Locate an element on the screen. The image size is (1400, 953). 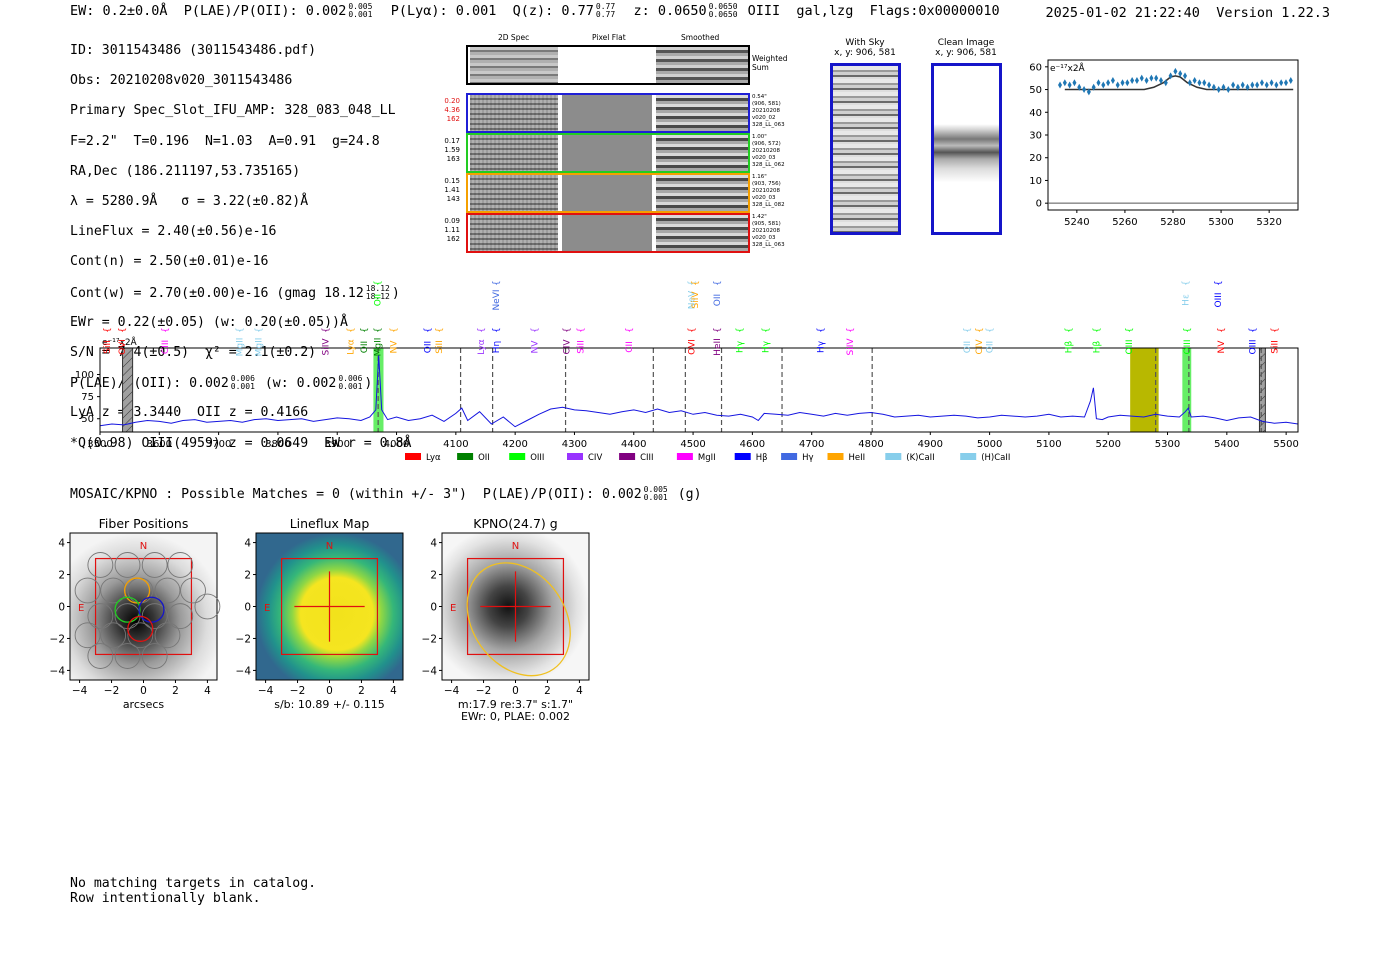
spectrum-line-name: SiIV is located at coordinates (851, 347).